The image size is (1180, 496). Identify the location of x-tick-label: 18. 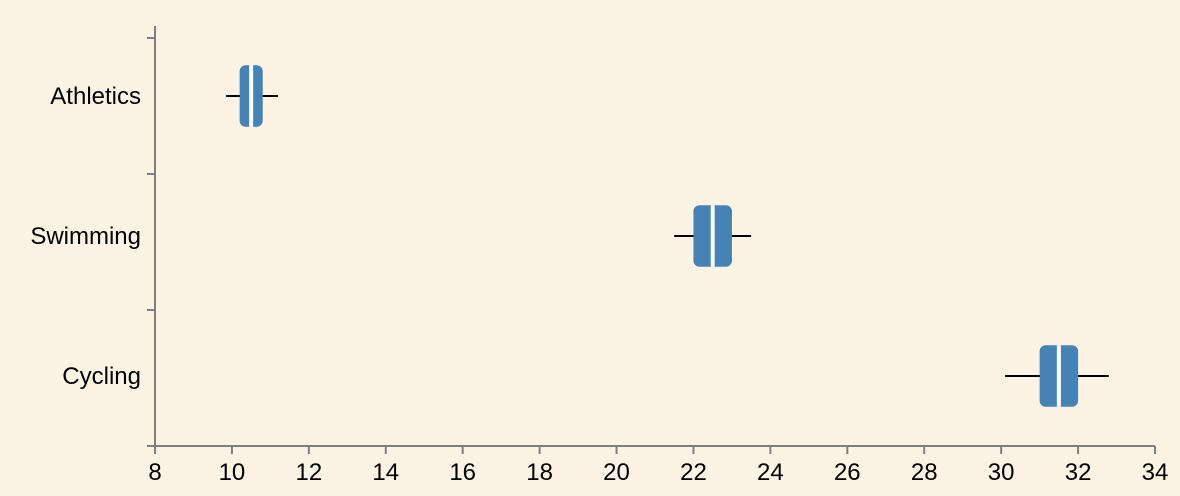
(539, 472).